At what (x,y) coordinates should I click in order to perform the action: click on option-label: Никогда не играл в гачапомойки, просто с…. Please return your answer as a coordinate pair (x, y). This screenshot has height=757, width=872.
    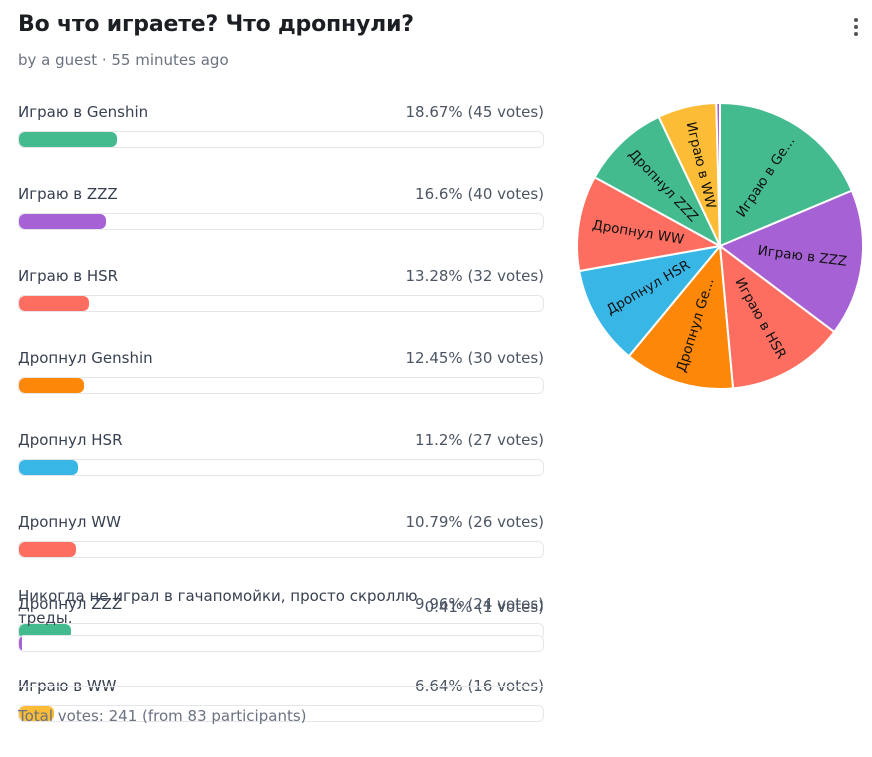
    Looking at the image, I should click on (218, 607).